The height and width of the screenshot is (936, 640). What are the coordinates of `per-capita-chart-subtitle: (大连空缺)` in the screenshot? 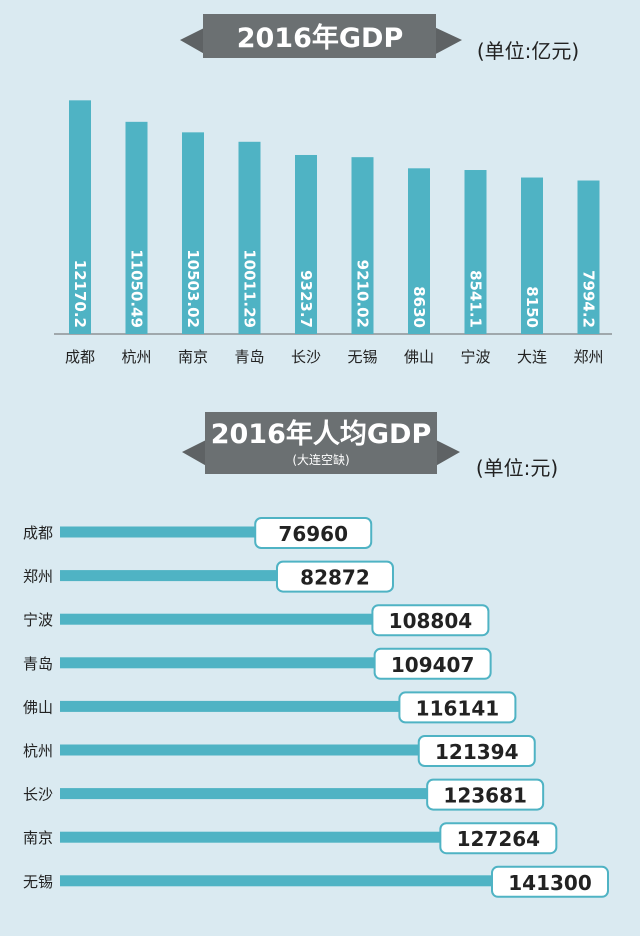 It's located at (320, 459).